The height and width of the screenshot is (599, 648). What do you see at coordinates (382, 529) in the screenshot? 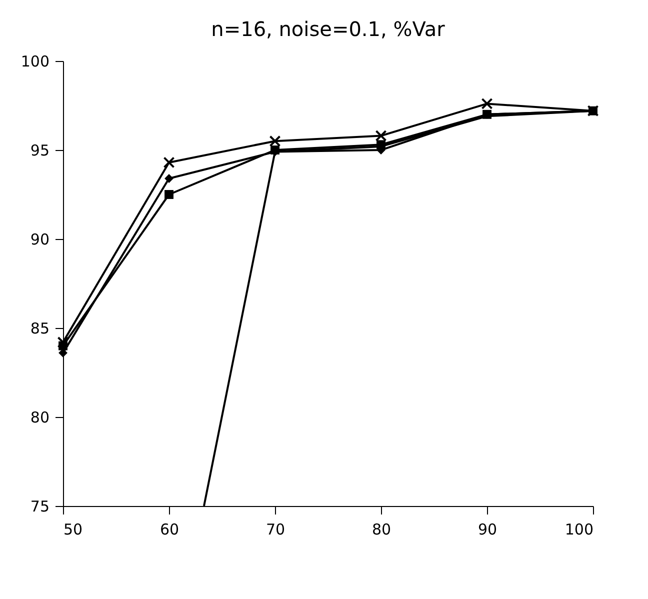
I see `x-tick-label: 80` at bounding box center [382, 529].